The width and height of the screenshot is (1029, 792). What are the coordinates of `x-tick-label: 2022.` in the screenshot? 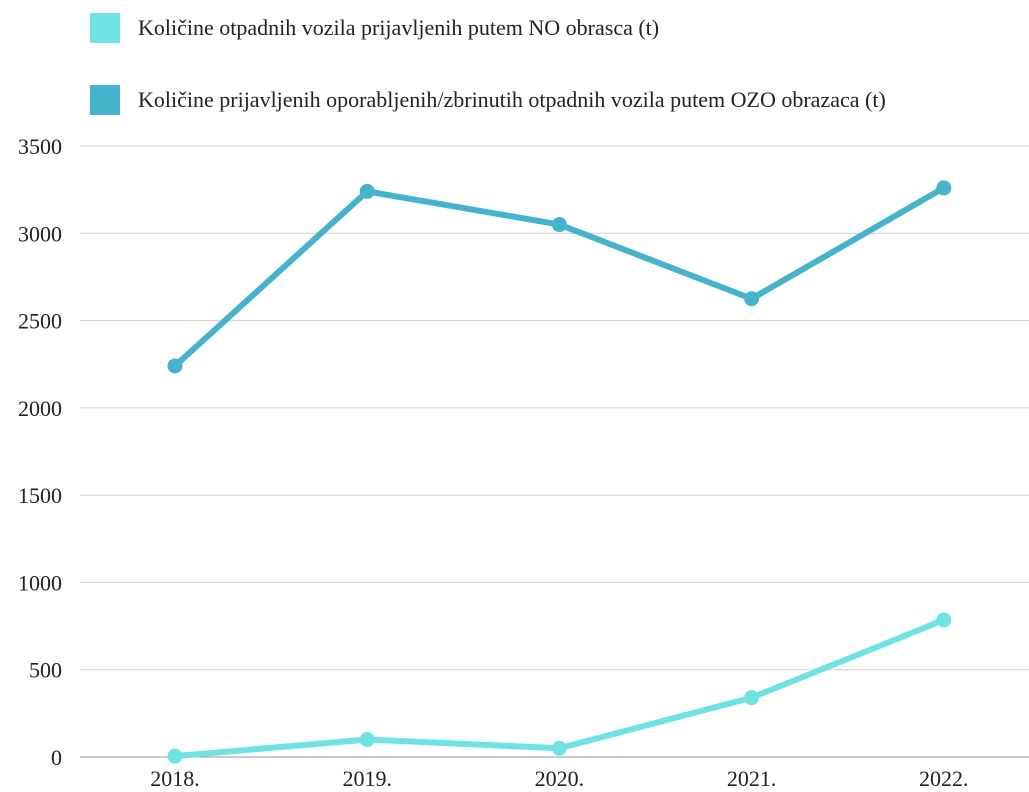 It's located at (944, 778).